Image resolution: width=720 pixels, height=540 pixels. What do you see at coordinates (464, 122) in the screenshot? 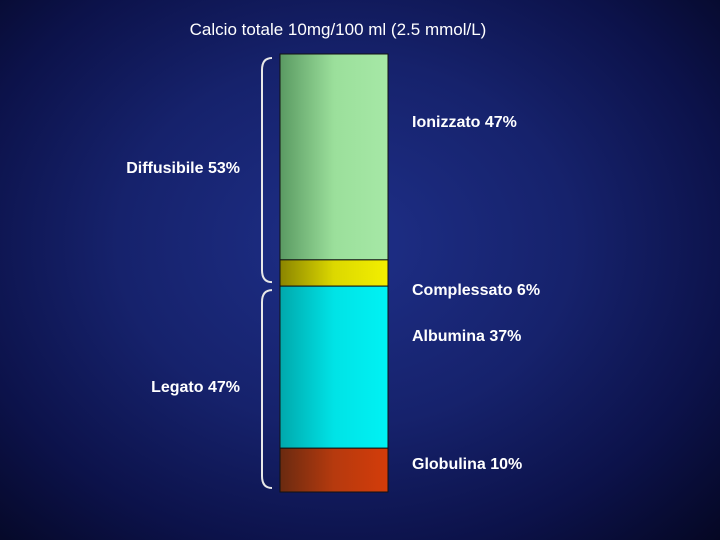
I see `segment-label-0: Ionizzato 47%` at bounding box center [464, 122].